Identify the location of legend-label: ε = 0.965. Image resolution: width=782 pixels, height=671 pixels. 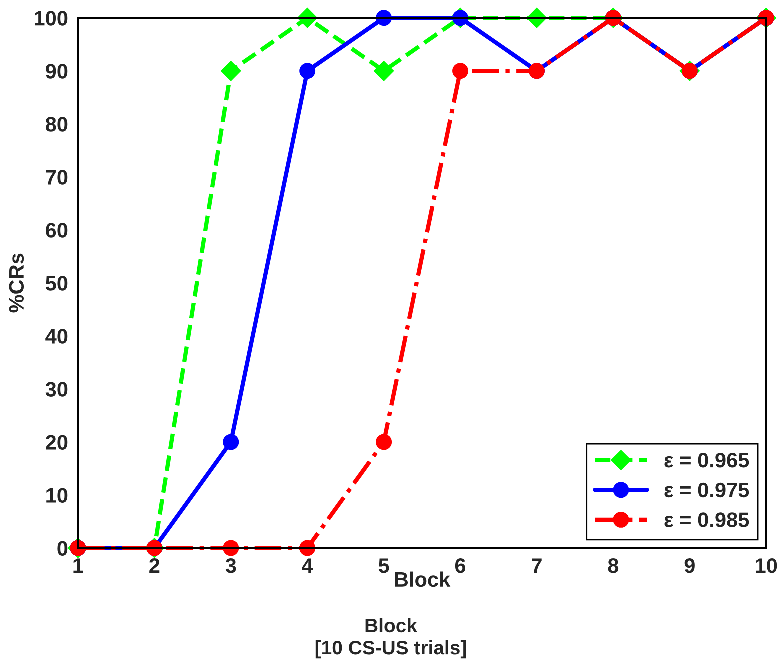
(707, 460).